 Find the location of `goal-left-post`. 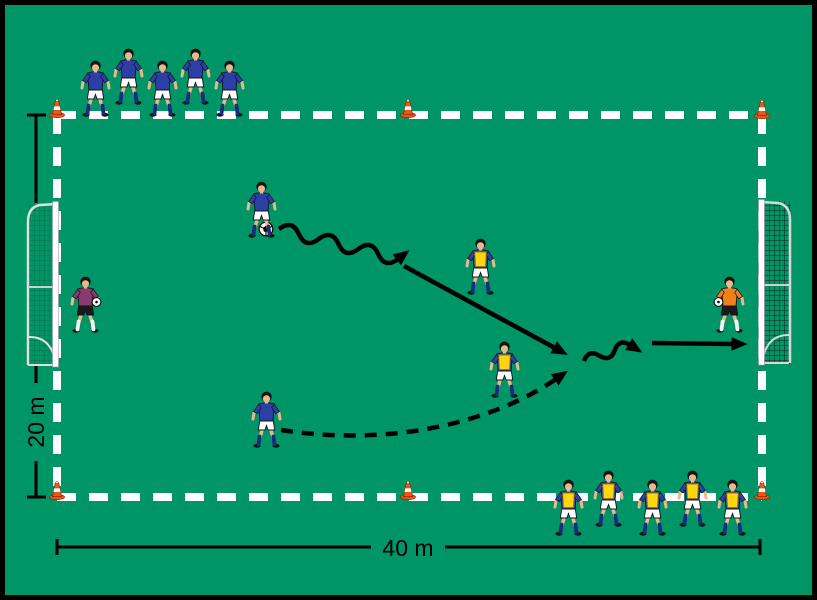

goal-left-post is located at coordinates (55, 284).